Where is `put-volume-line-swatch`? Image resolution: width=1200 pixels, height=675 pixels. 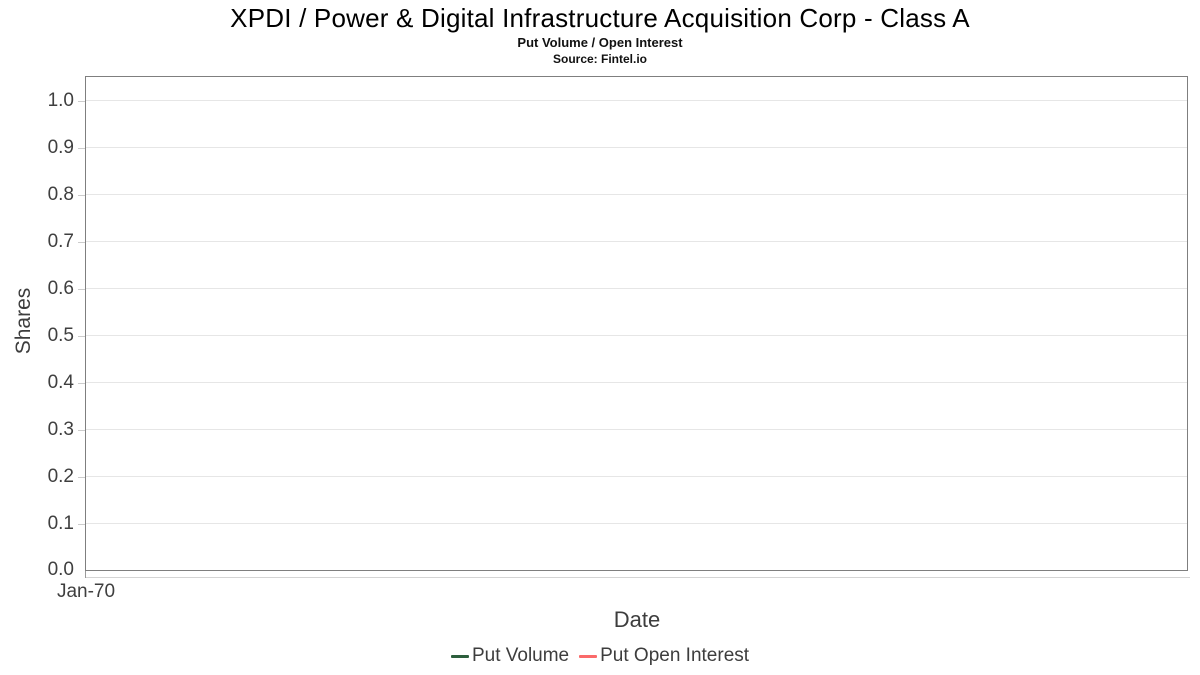
put-volume-line-swatch is located at coordinates (459, 656).